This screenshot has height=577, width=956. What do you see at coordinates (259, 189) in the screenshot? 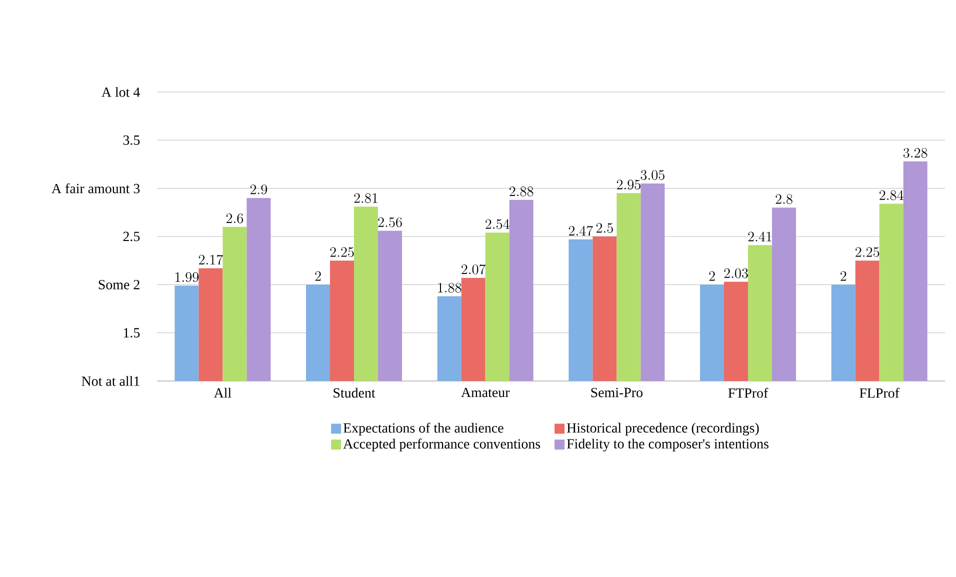
I see `data-label: 2.9` at bounding box center [259, 189].